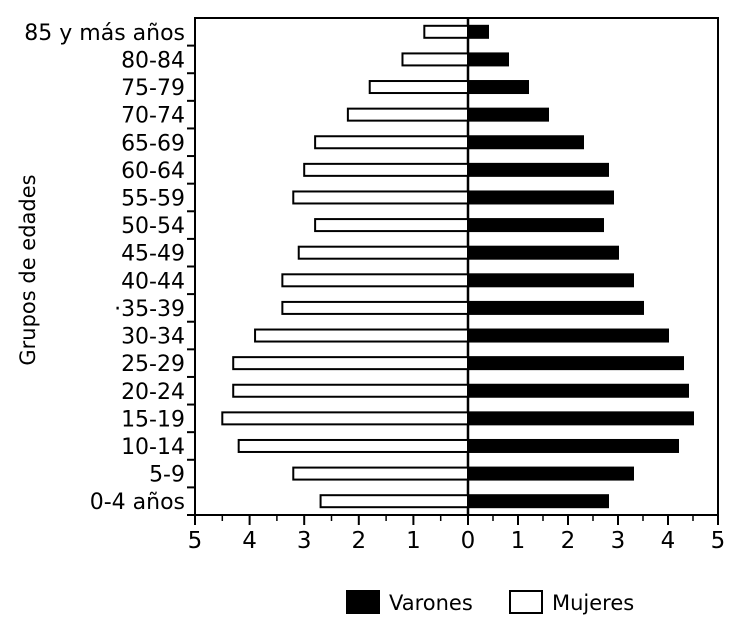  What do you see at coordinates (153, 254) in the screenshot?
I see `category-label: 45-49` at bounding box center [153, 254].